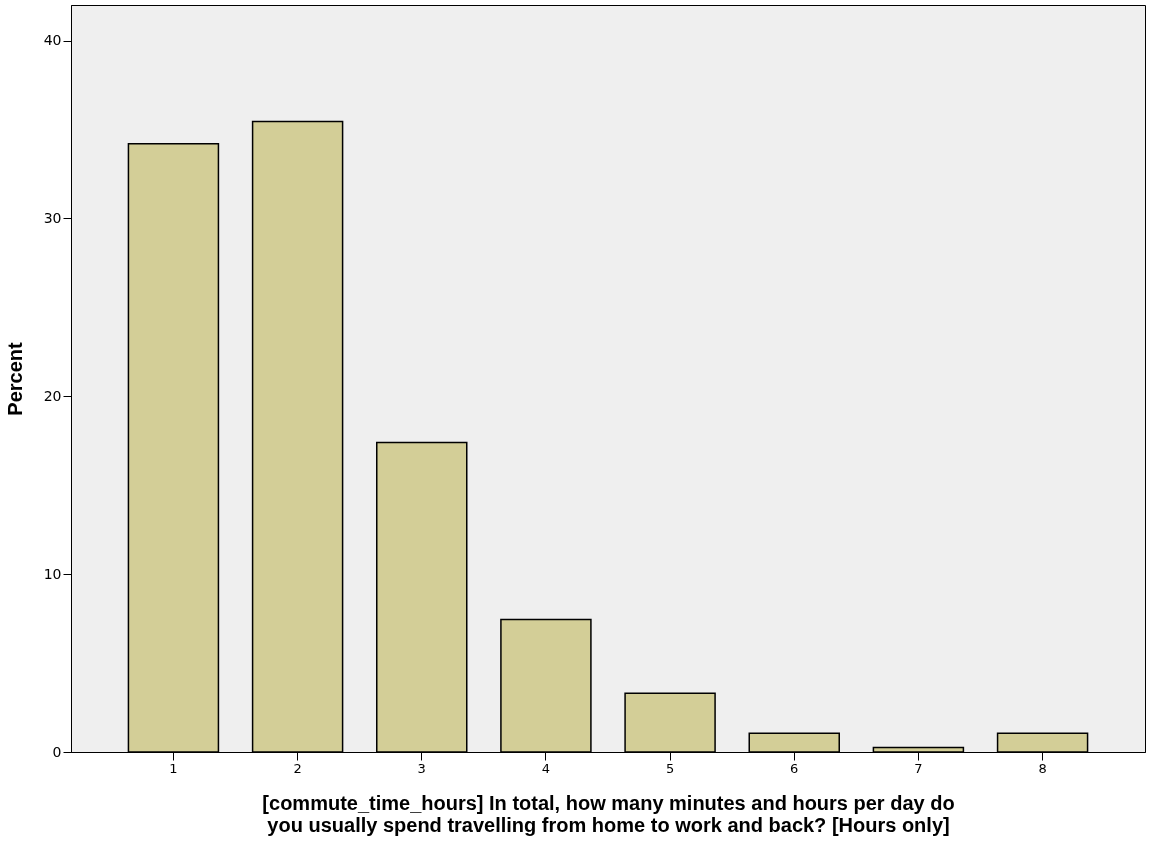 The image size is (1161, 850). I want to click on x-tick-label: 7, so click(918, 768).